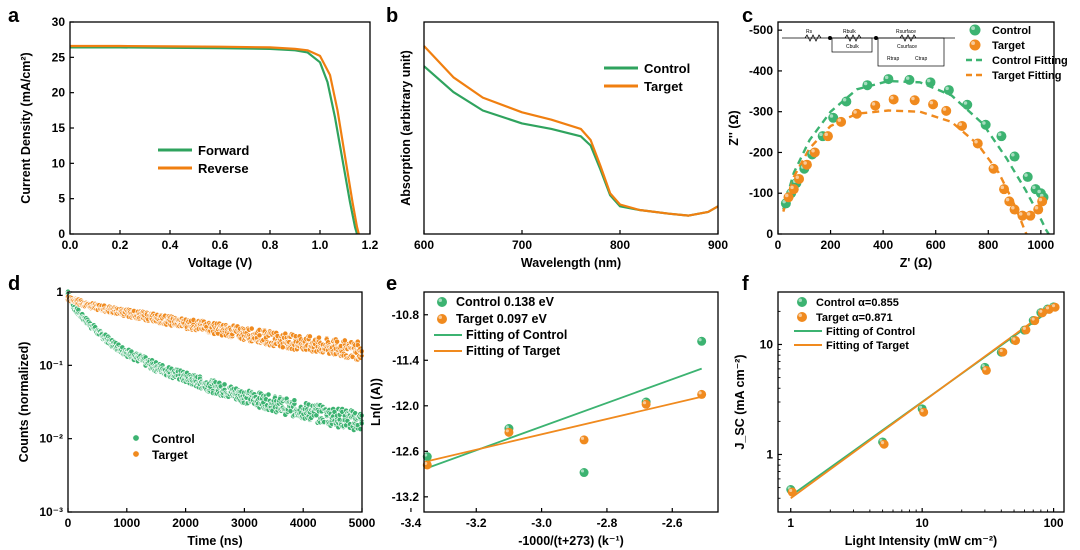  Describe the element at coordinates (921, 402) in the screenshot. I see `chart-f-frame` at that location.